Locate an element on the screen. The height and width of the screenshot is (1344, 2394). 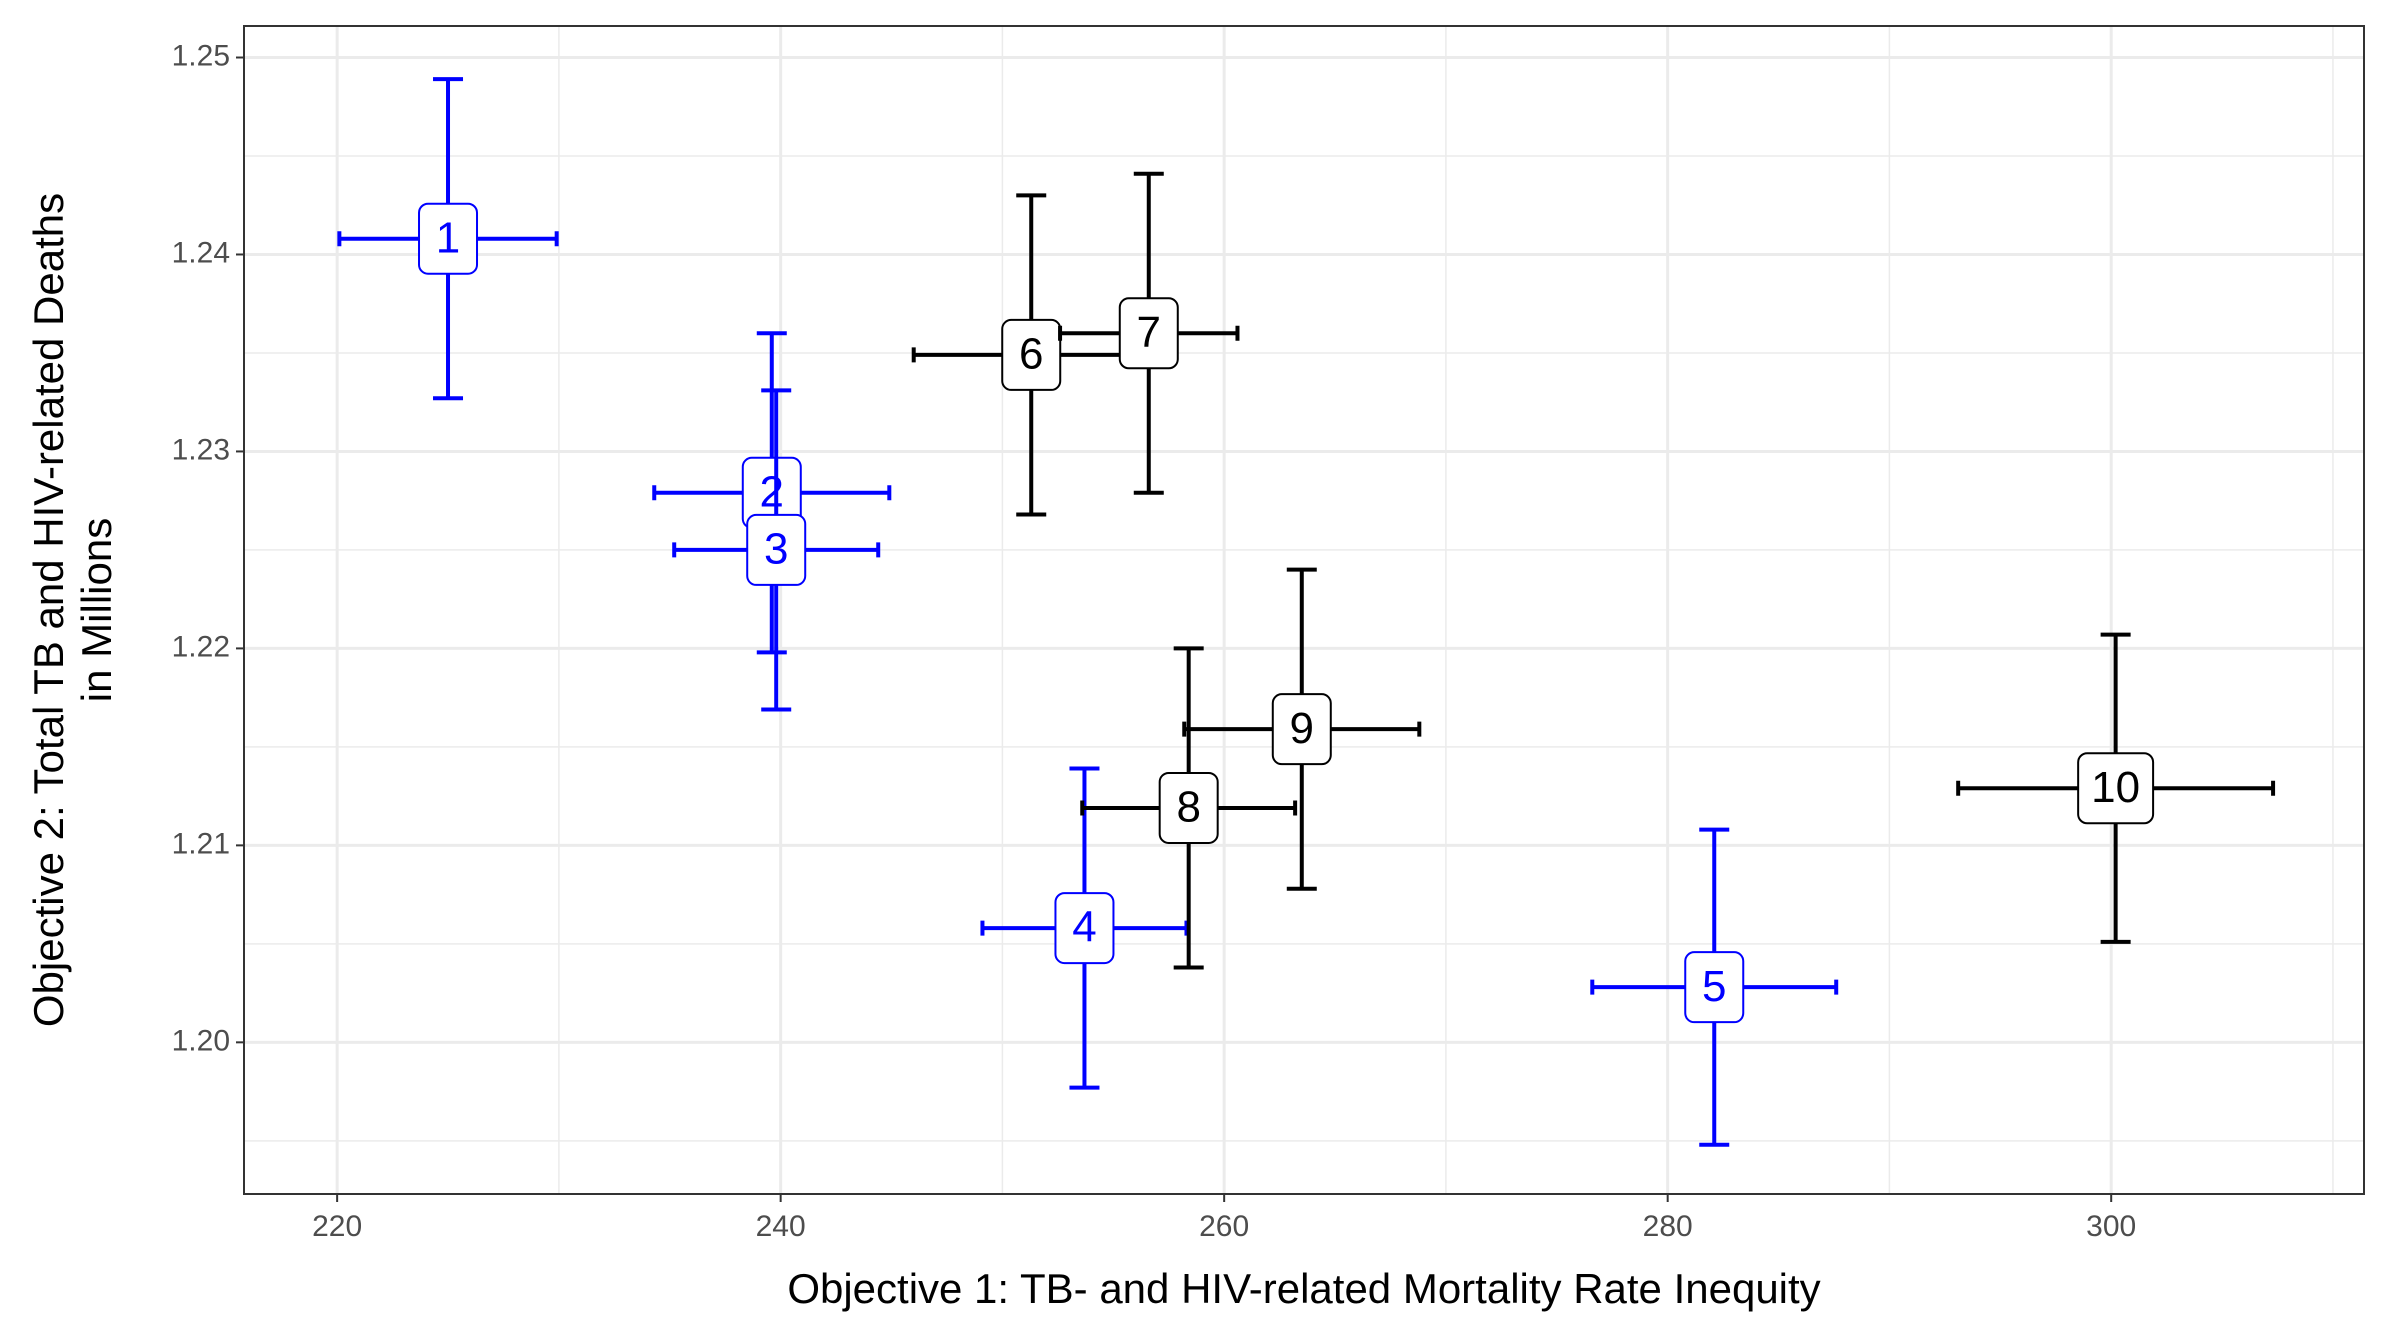
point-group: 2 is located at coordinates (772, 493).